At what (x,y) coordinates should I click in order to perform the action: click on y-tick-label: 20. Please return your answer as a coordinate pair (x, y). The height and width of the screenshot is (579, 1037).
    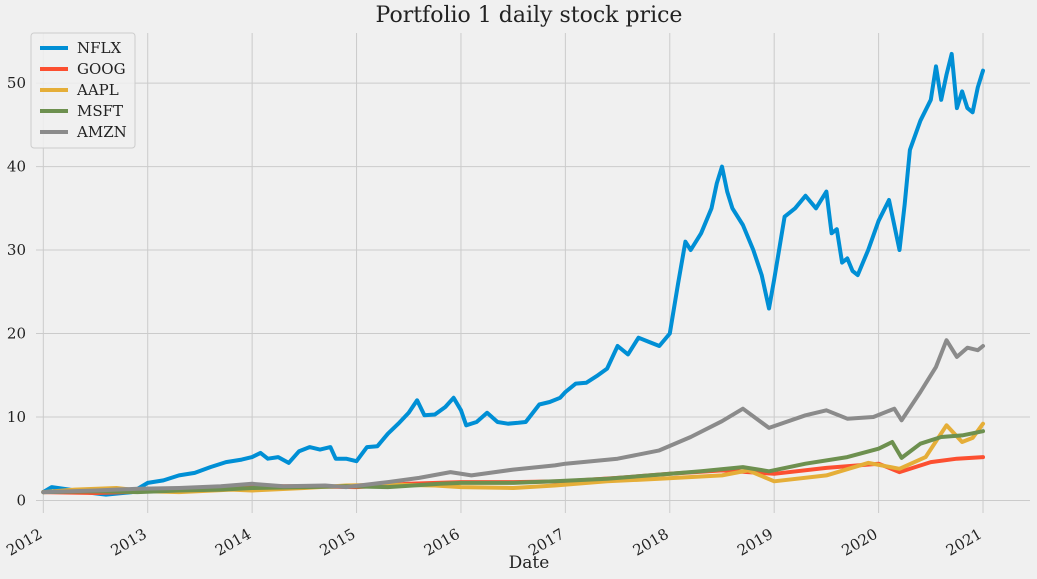
    Looking at the image, I should click on (16, 334).